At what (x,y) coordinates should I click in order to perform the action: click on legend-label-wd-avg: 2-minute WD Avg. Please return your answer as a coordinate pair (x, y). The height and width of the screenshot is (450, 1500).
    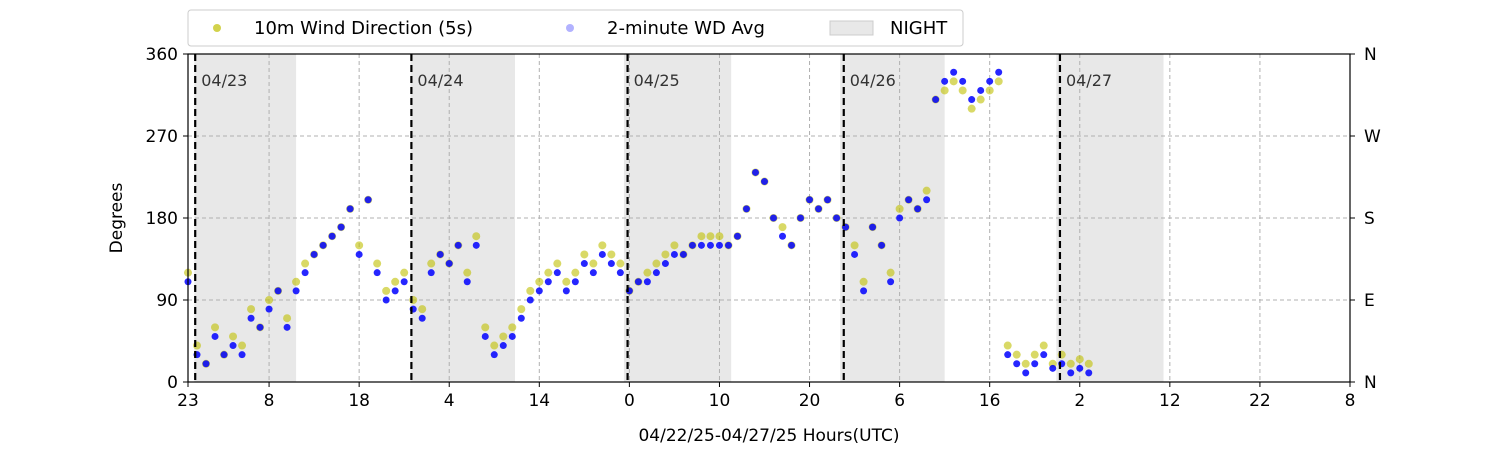
    Looking at the image, I should click on (686, 28).